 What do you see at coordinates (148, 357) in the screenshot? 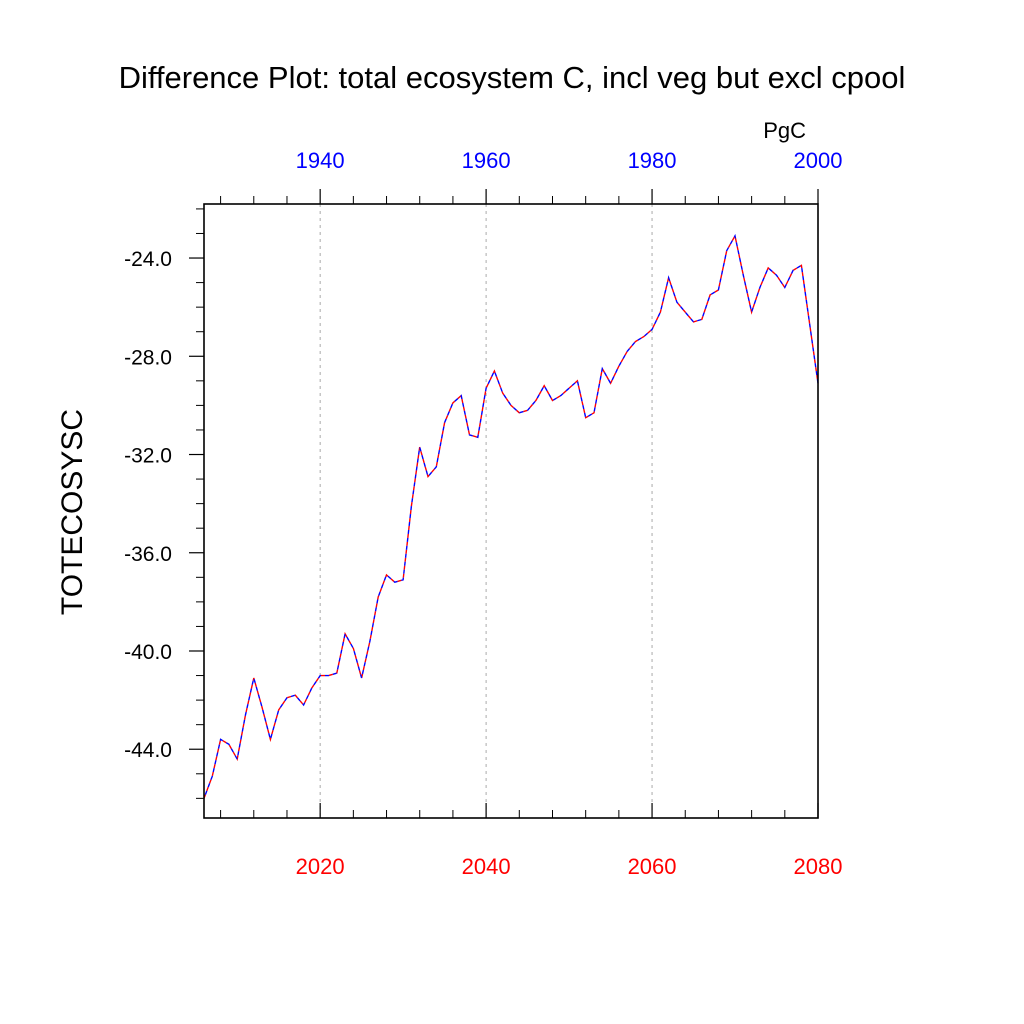
I see `y-tick-label: -28.0` at bounding box center [148, 357].